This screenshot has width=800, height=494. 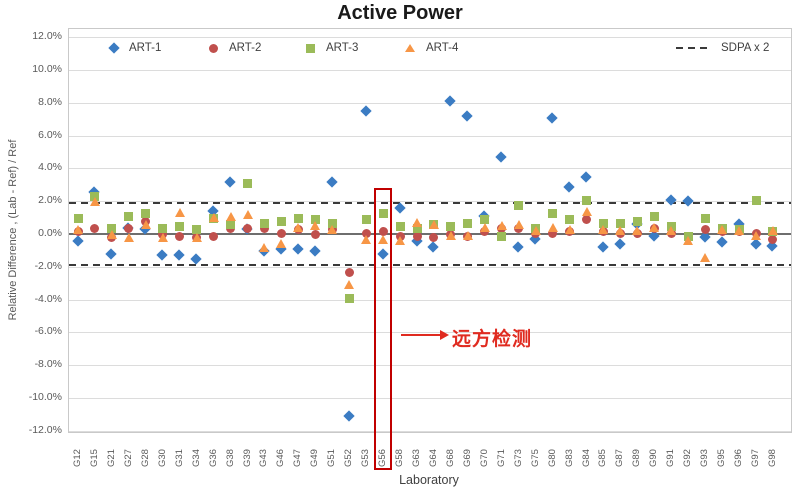 I want to click on x-tick-label: G52, so click(x=349, y=458).